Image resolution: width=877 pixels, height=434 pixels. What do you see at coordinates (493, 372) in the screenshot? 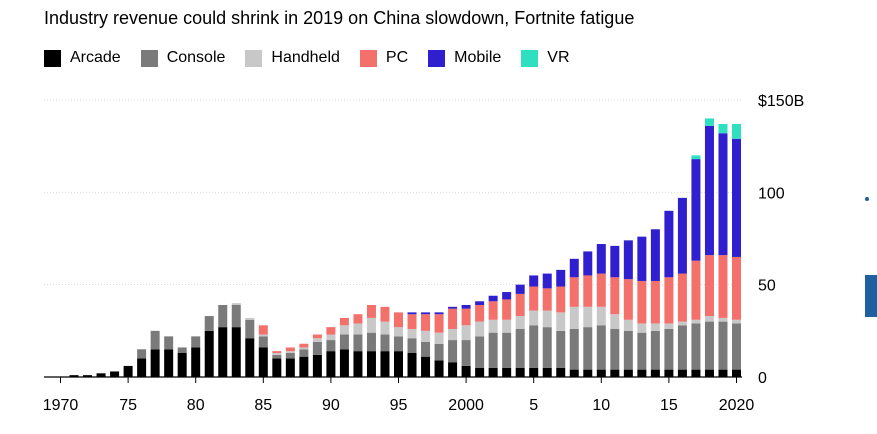
I see `bar-segment-arcade-2002` at bounding box center [493, 372].